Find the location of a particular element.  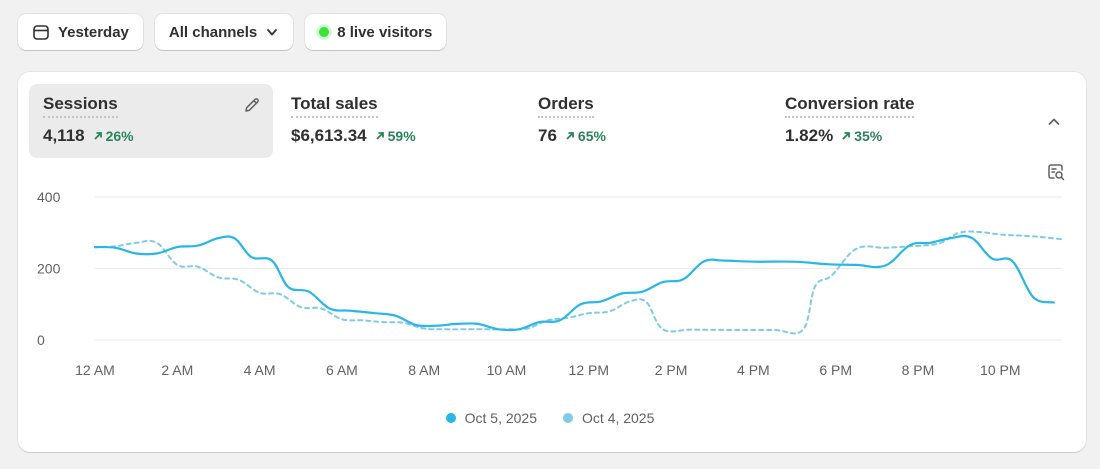

channel-filter-label: All channels is located at coordinates (213, 32).